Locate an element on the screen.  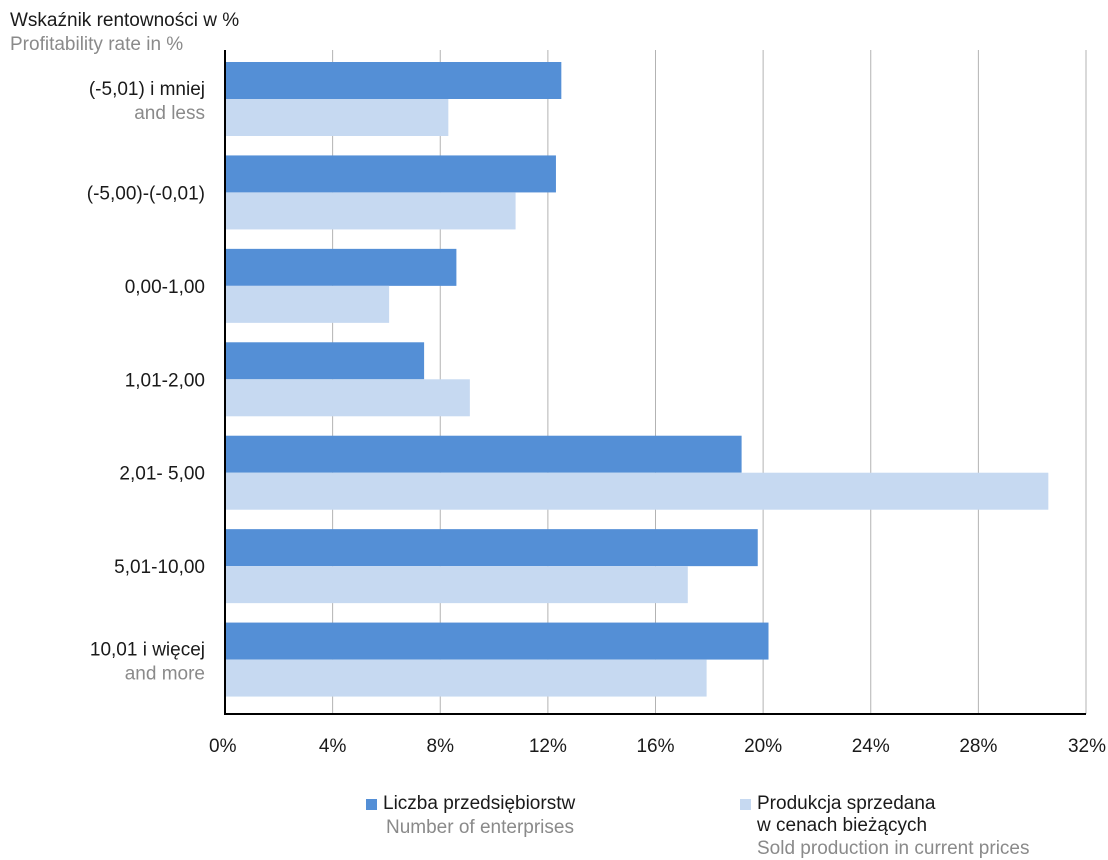
category-label-4: 1,01-2,00 is located at coordinates (165, 380).